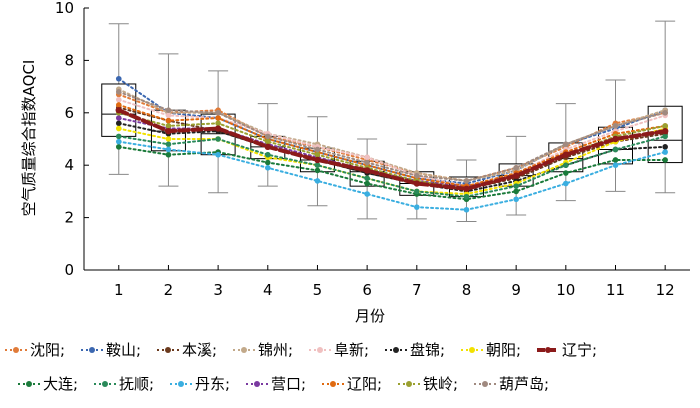 This screenshot has height=408, width=700. What do you see at coordinates (218, 290) in the screenshot?
I see `x-tick-label: 3` at bounding box center [218, 290].